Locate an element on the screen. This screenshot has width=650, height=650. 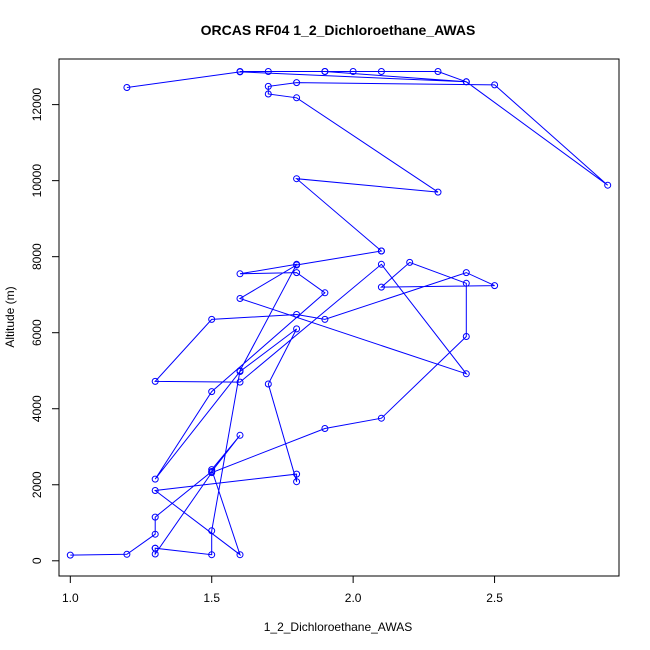
y-axis-label: Altitude (m) is located at coordinates (10, 316).